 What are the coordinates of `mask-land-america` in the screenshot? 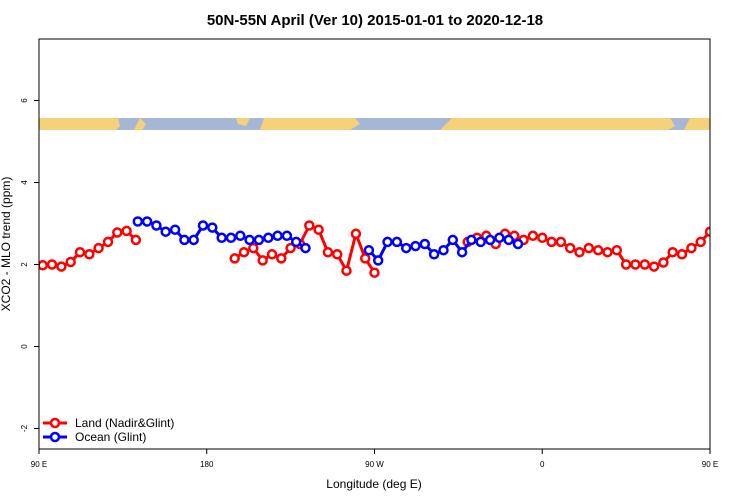 It's located at (310, 124).